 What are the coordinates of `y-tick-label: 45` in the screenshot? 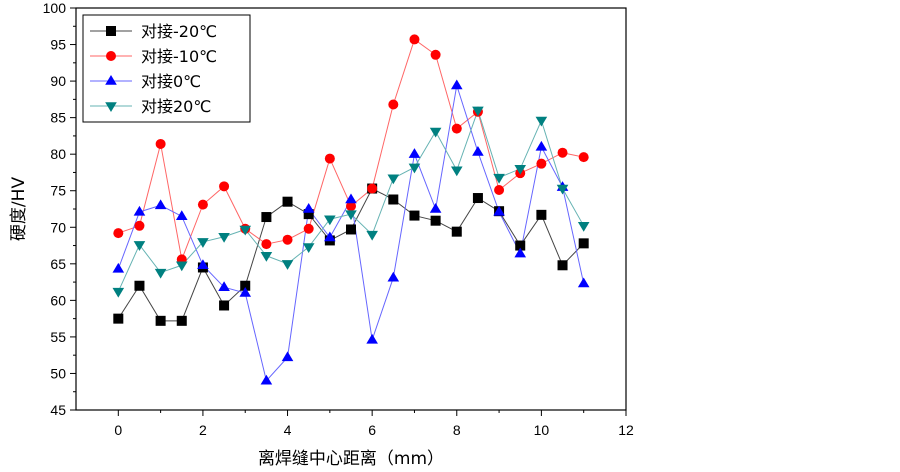 It's located at (58, 410).